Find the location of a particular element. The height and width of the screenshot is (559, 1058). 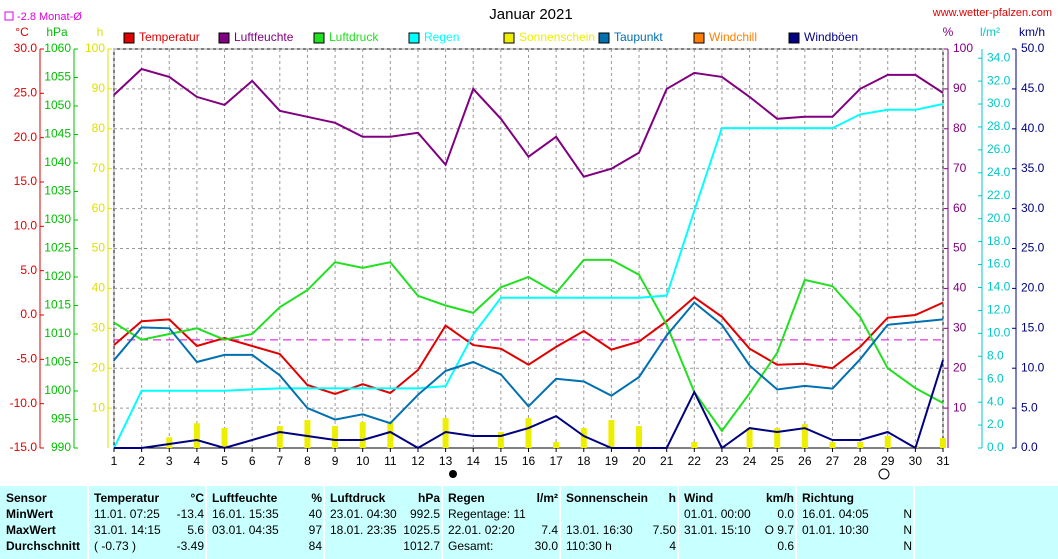

y-tick-label: 26.0 is located at coordinates (999, 149).